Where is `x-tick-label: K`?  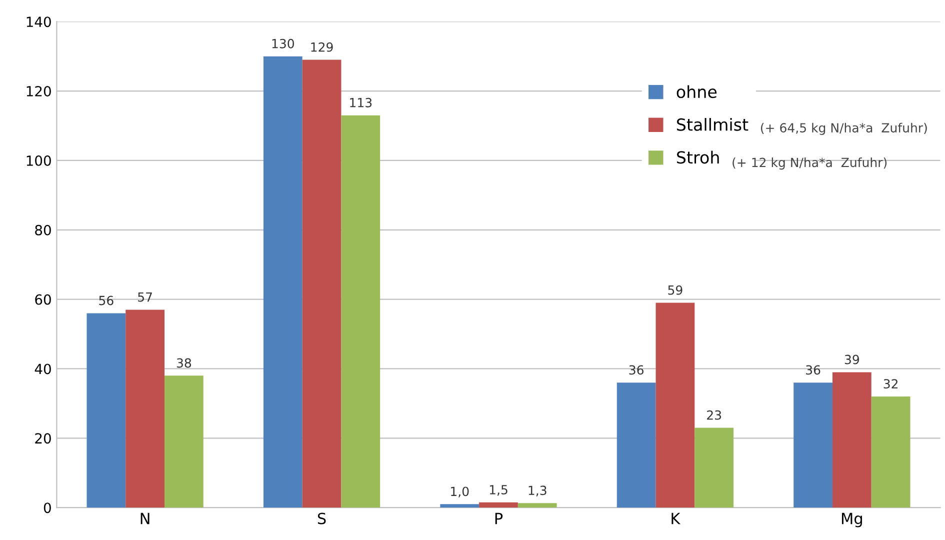 x-tick-label: K is located at coordinates (676, 518).